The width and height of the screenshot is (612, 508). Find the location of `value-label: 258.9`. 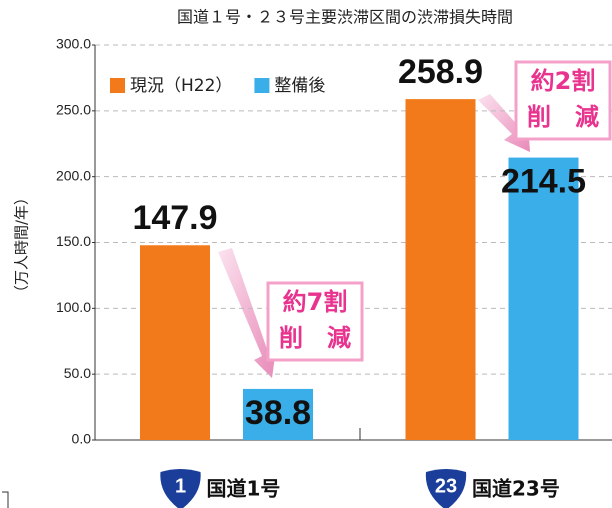

value-label: 258.9 is located at coordinates (440, 72).